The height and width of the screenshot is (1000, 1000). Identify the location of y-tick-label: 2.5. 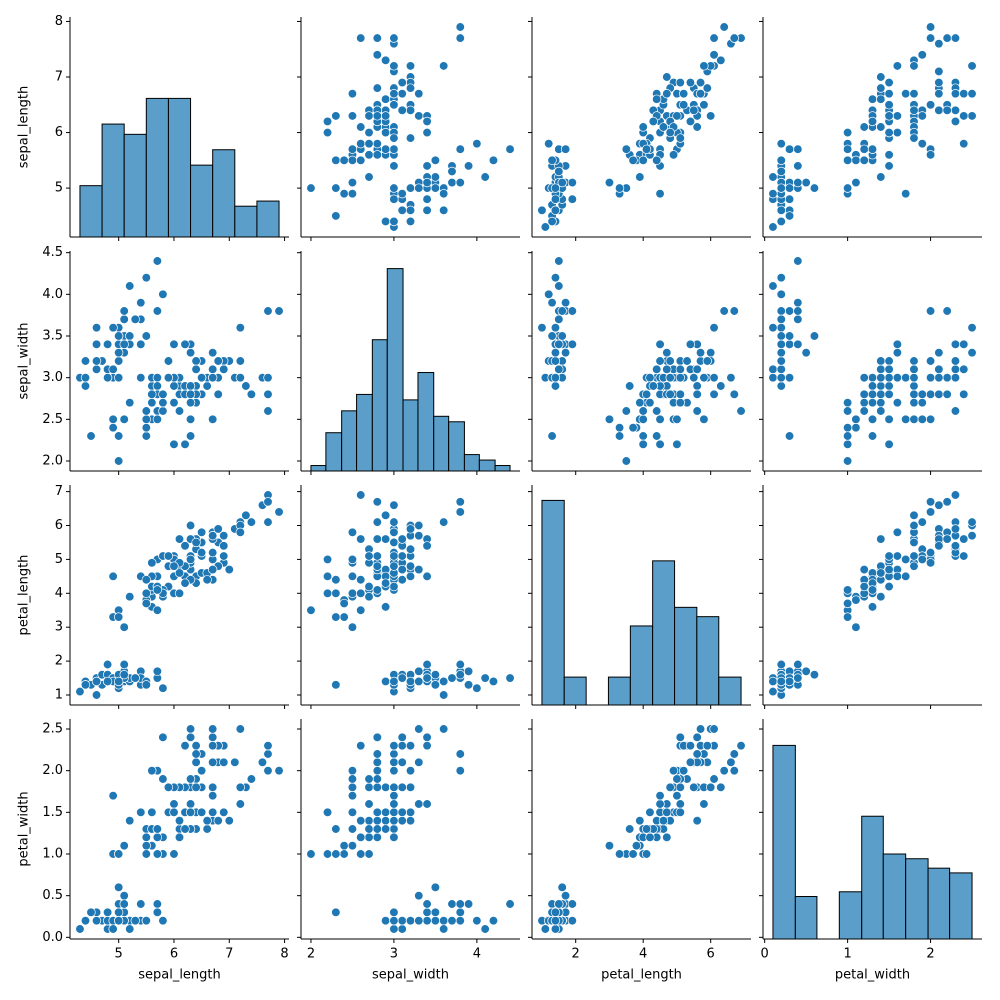
(52, 419).